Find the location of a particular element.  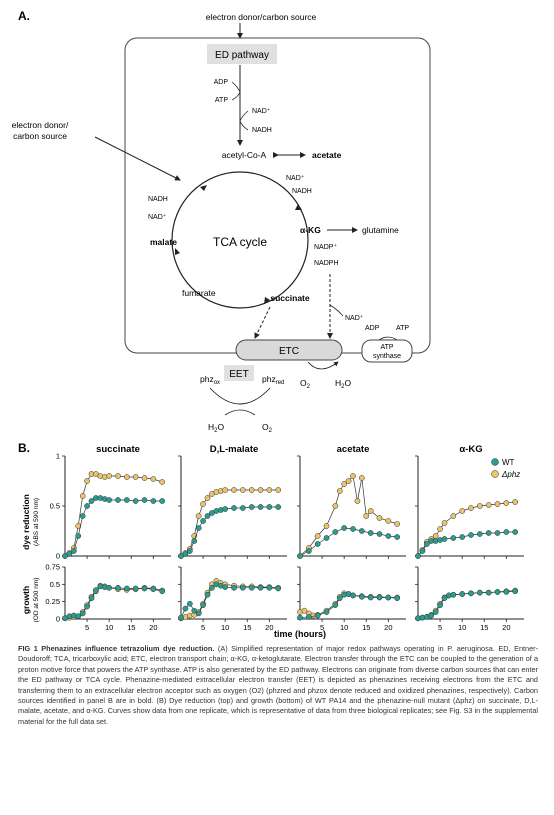

plot-growth-2: 5 10 15 20 is located at coordinates (351, 599).